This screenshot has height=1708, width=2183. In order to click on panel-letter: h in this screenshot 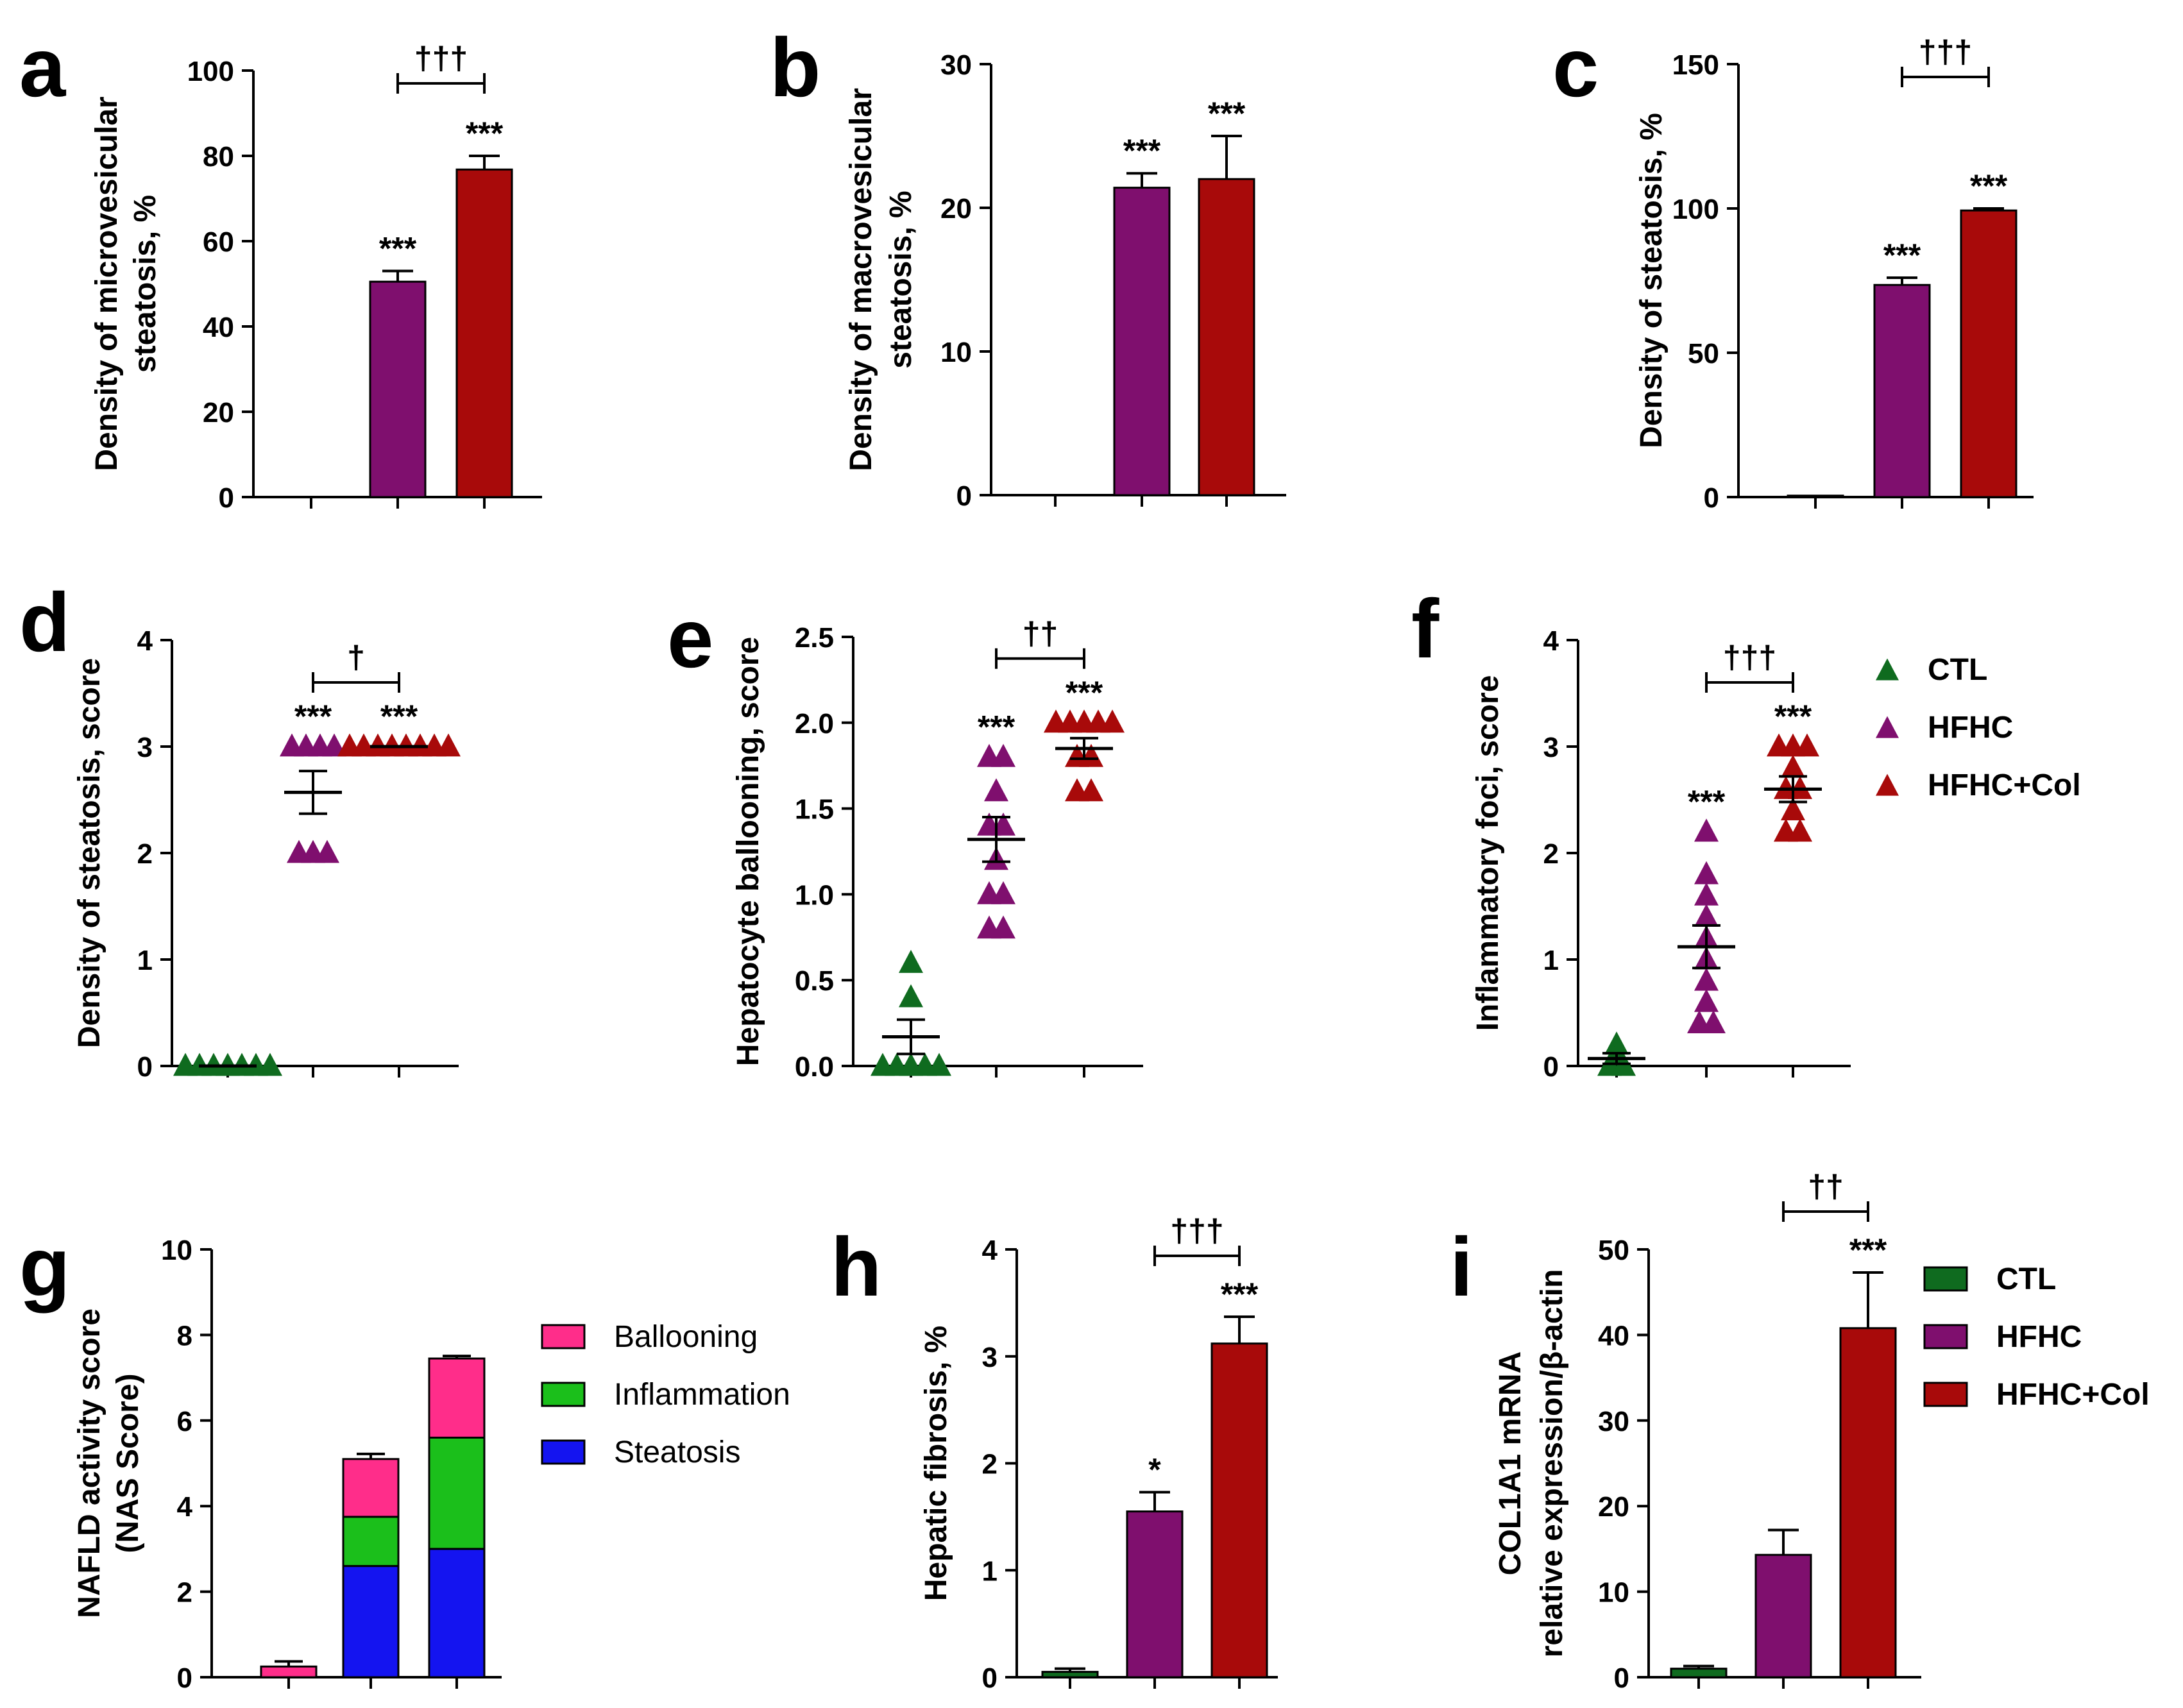, I will do `click(856, 1267)`.